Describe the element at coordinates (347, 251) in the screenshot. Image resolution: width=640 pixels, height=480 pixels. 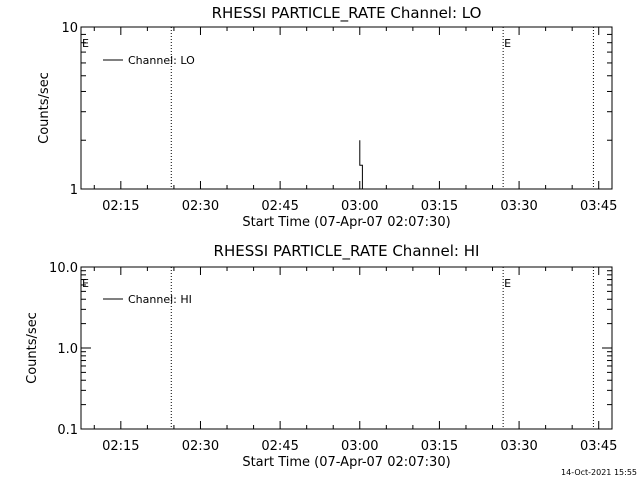
I see `chart-title: RHESSI PARTICLE_RATE Channel: HI` at that location.